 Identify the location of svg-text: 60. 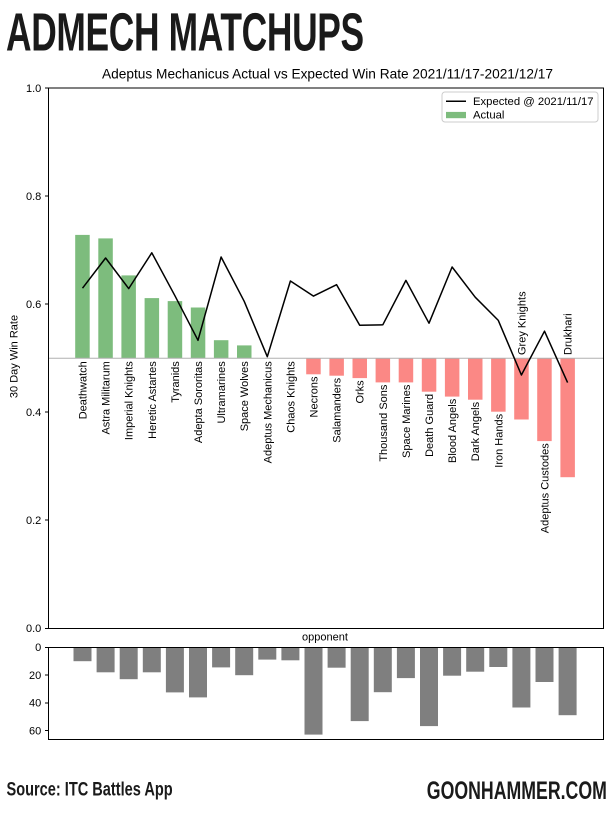
(35, 731).